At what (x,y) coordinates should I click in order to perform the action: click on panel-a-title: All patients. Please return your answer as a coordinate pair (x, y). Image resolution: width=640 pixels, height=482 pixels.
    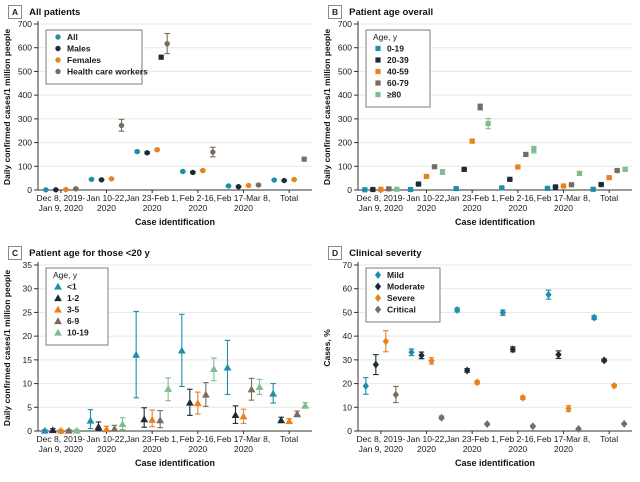
    Looking at the image, I should click on (55, 12).